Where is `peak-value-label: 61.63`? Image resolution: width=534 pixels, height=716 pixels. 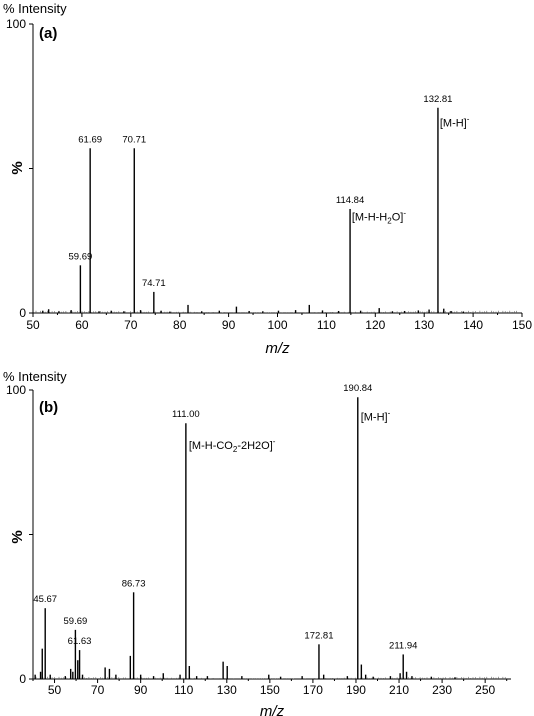 peak-value-label: 61.63 is located at coordinates (80, 641).